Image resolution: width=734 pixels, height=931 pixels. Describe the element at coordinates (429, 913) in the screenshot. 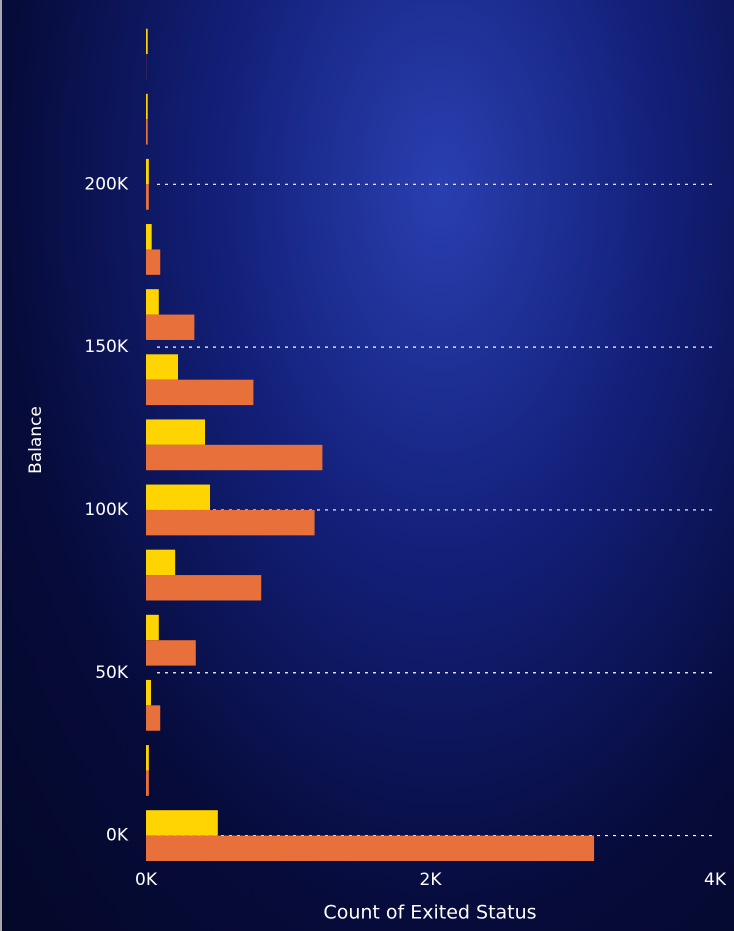

I see `x-axis-title: Count of Exited Status` at that location.